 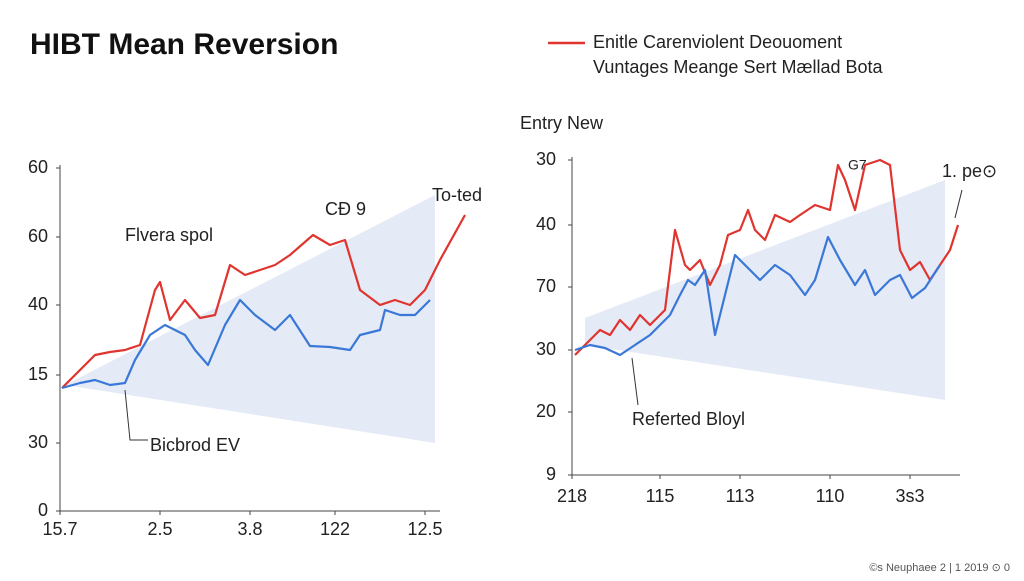 I want to click on x-tick-label: 2.5, so click(x=159, y=529).